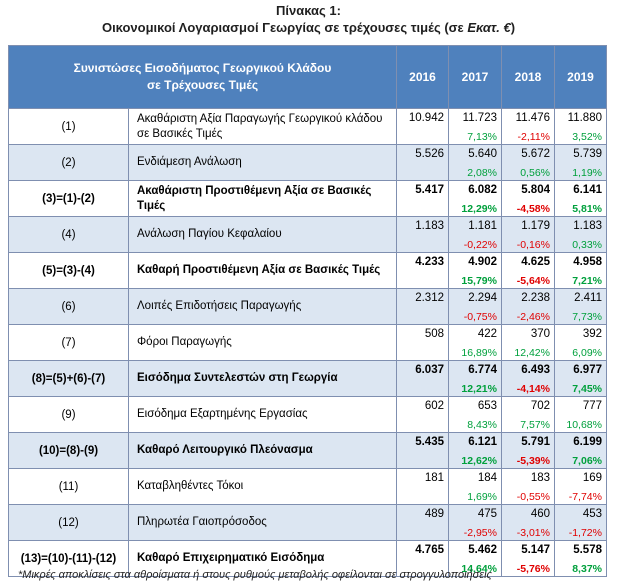  I want to click on change-pct-2019: -7,74%, so click(585, 497).